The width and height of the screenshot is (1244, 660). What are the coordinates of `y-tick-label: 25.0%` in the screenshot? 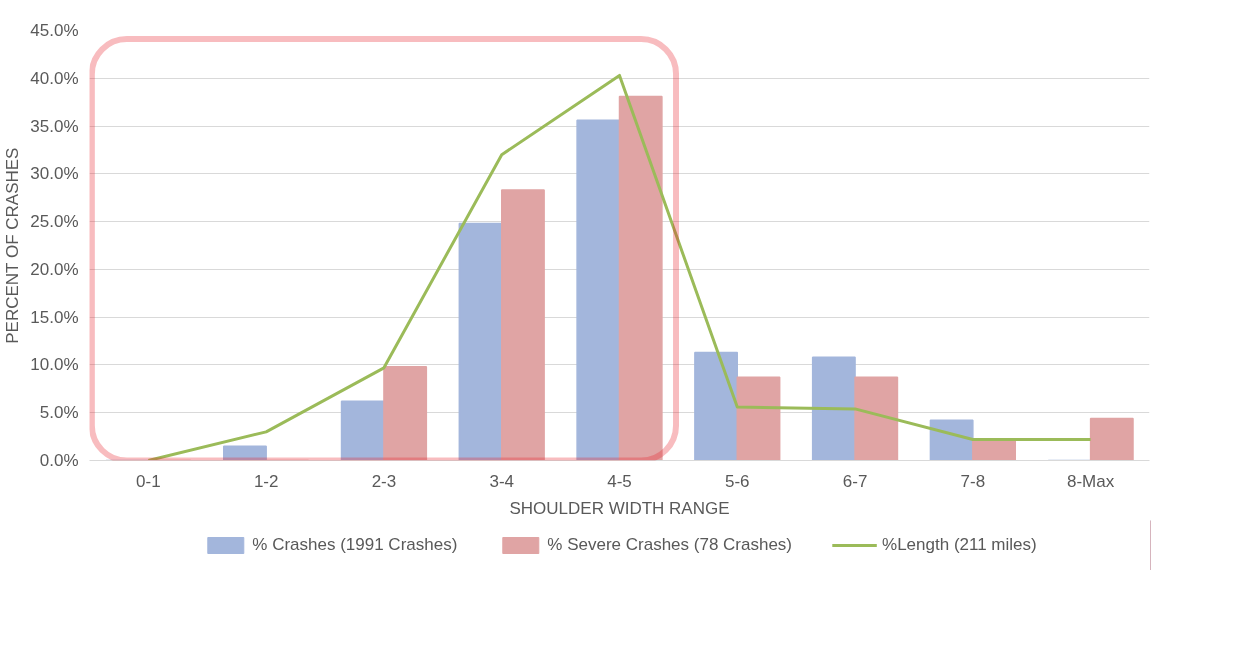 It's located at (54, 222).